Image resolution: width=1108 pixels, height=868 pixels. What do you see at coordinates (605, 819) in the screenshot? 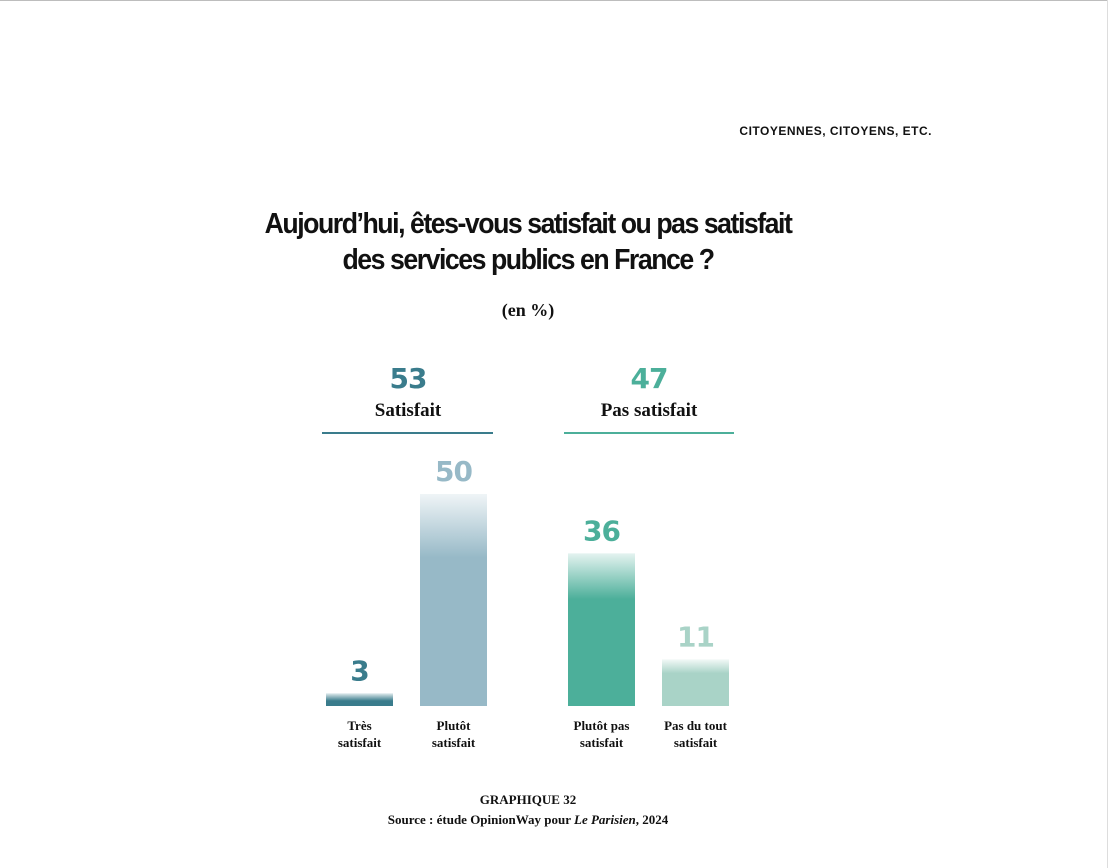
I see `source-publication: Le Parisien` at bounding box center [605, 819].